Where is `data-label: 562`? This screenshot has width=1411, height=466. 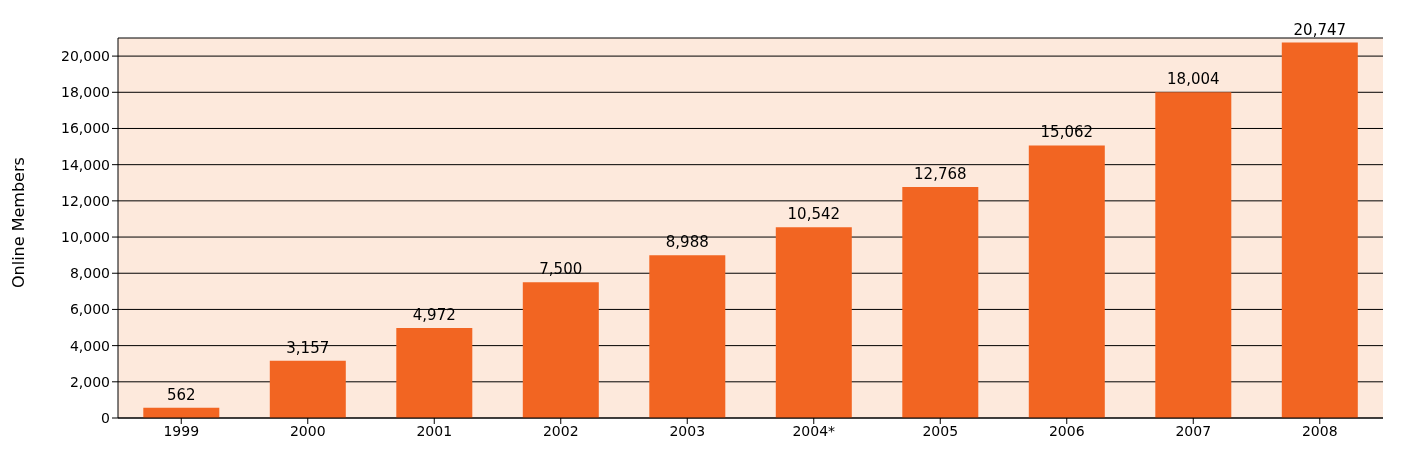 data-label: 562 is located at coordinates (181, 394).